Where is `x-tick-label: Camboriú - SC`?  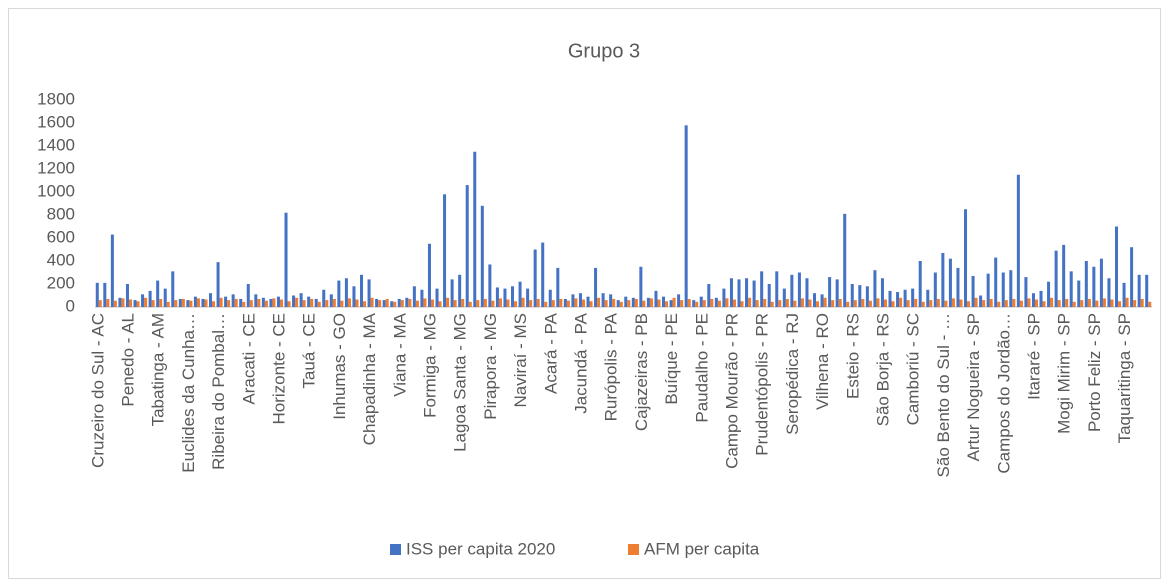
x-tick-label: Camboriú - SC is located at coordinates (913, 369).